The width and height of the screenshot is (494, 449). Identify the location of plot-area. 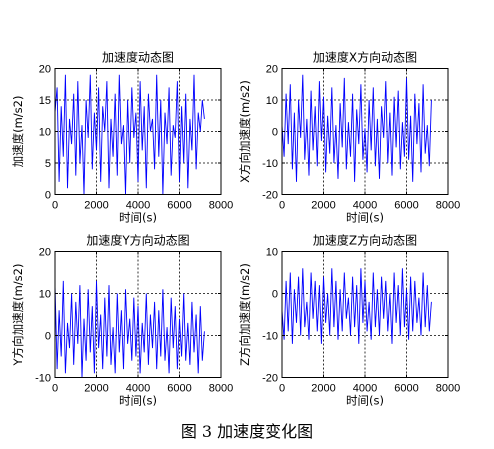
(365, 314).